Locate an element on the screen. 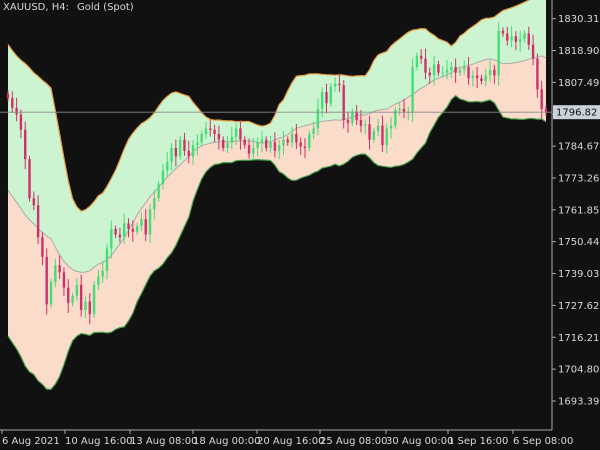  y-tick-label: 1739.03 is located at coordinates (578, 274).